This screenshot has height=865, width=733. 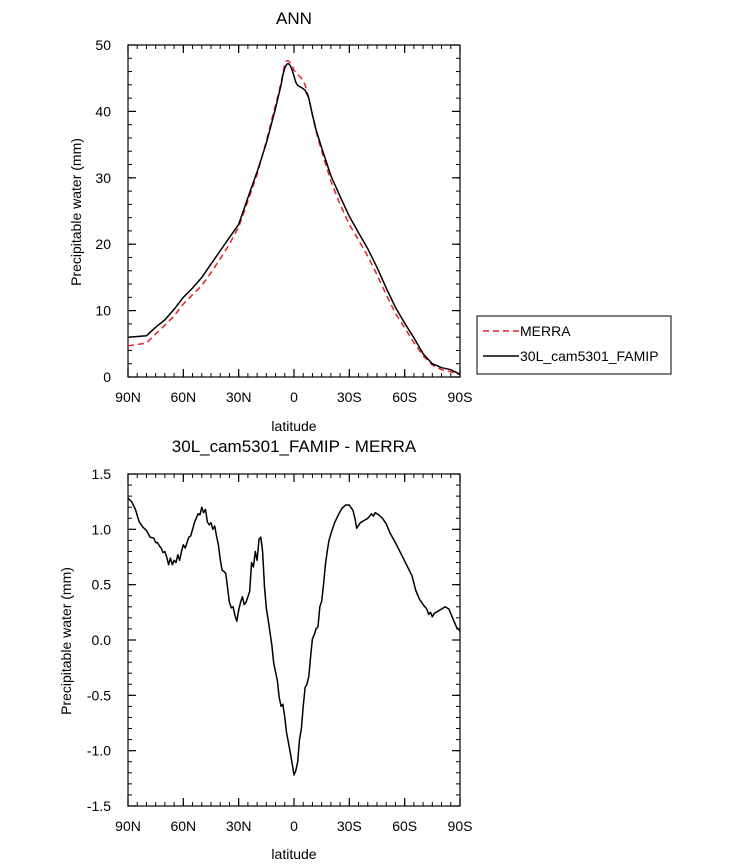 I want to click on legend-label-merra: MERRA, so click(x=545, y=331).